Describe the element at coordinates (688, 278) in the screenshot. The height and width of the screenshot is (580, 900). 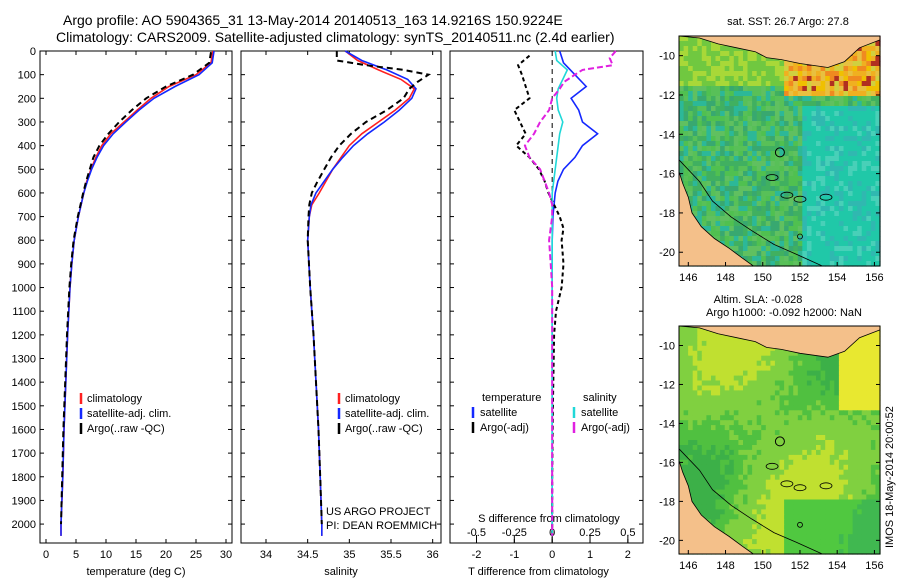
I see `x-tick-label: 146` at that location.